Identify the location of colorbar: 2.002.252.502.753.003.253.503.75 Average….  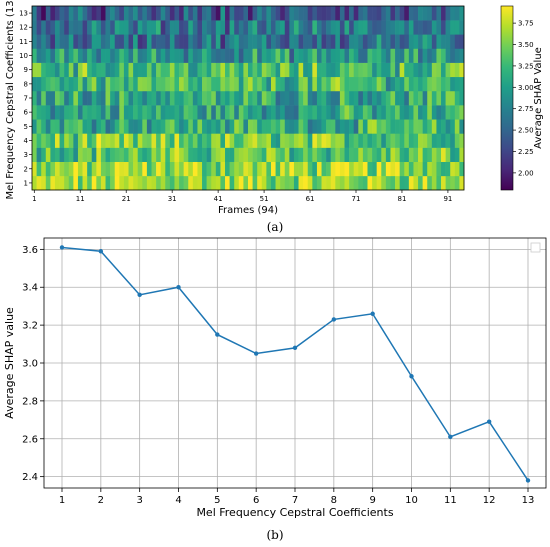
(522, 98).